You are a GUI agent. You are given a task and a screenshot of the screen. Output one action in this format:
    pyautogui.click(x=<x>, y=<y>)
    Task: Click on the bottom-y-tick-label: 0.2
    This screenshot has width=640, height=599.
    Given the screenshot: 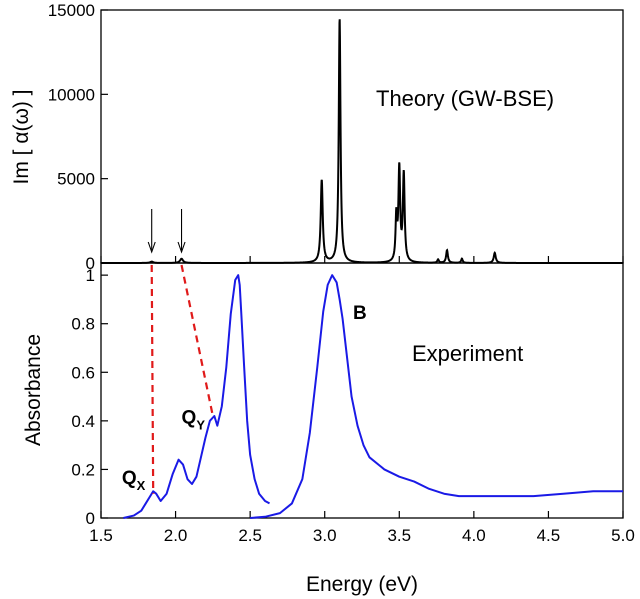 What is the action you would take?
    pyautogui.click(x=83, y=469)
    